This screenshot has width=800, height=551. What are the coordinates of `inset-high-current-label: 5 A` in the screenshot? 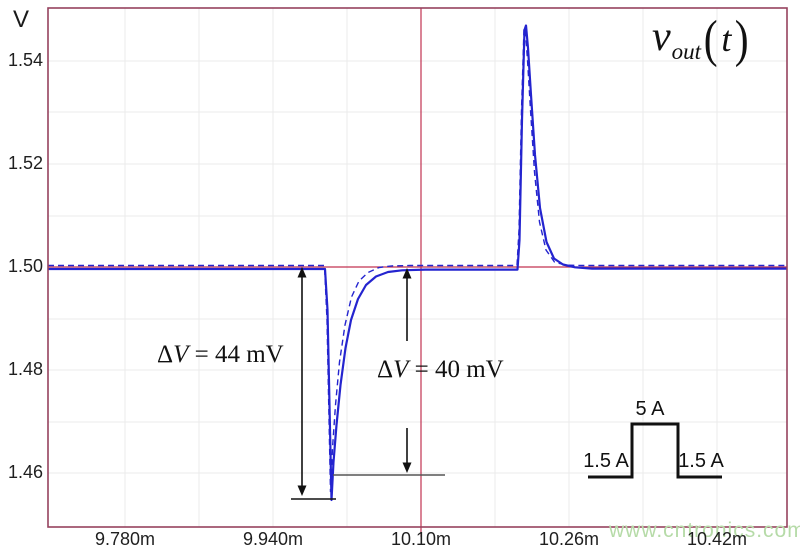 It's located at (650, 409).